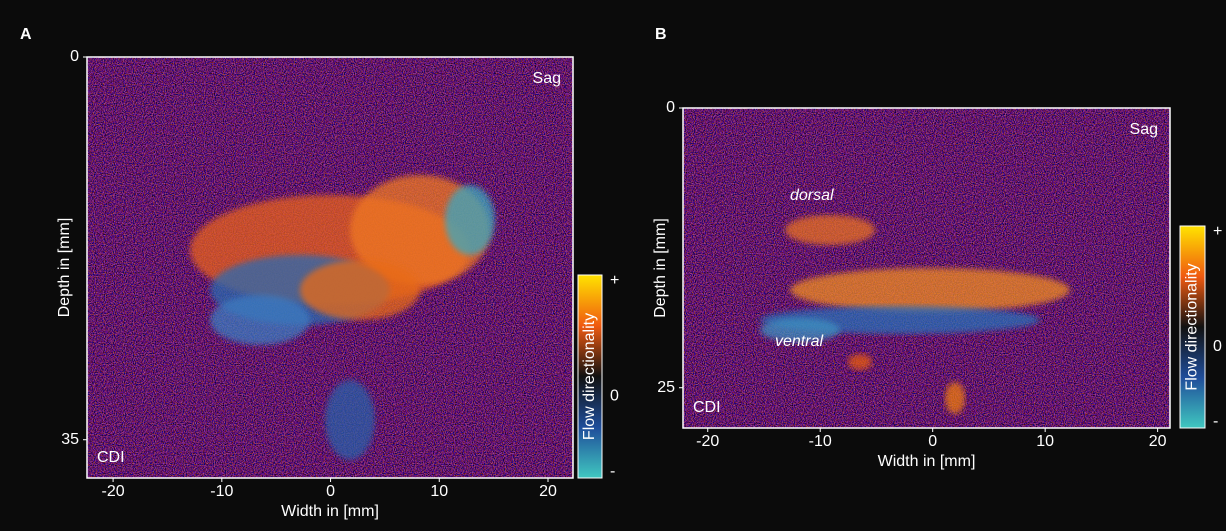 Image resolution: width=1226 pixels, height=531 pixels. What do you see at coordinates (666, 387) in the screenshot?
I see `y-tick-label: 25` at bounding box center [666, 387].